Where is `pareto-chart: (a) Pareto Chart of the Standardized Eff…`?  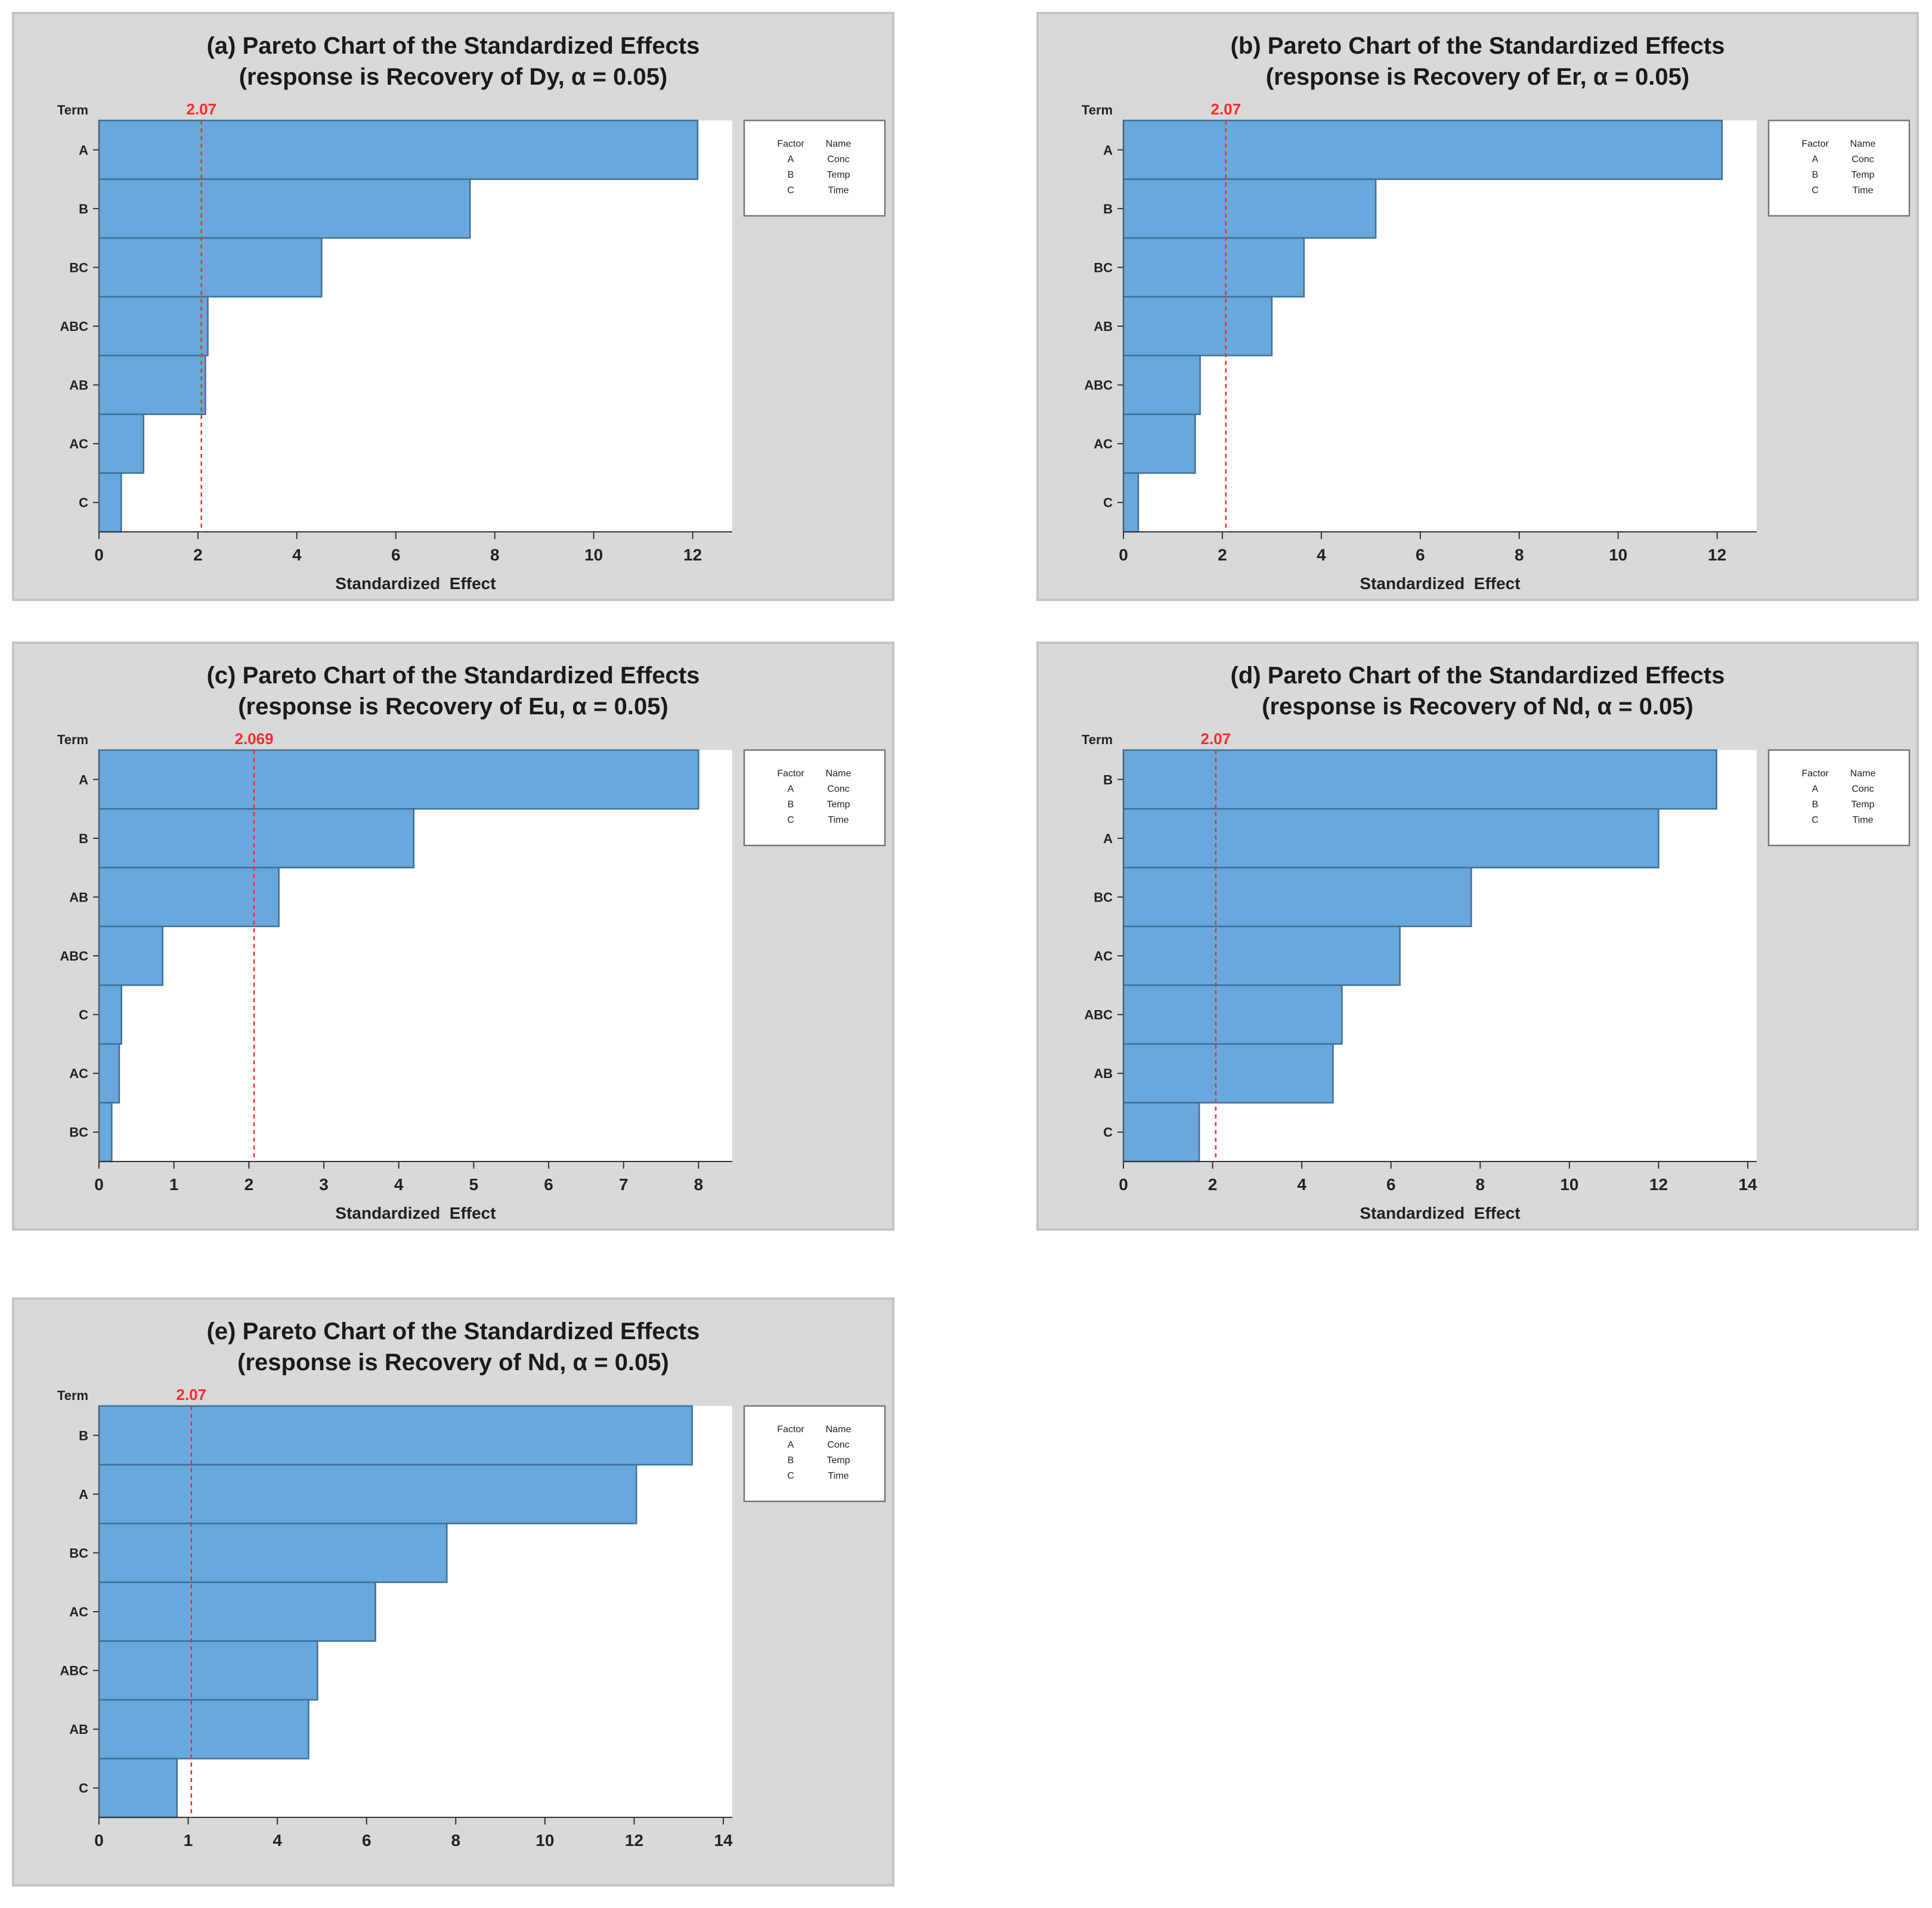
pareto-chart: (a) Pareto Chart of the Standardized Eff… is located at coordinates (472, 313).